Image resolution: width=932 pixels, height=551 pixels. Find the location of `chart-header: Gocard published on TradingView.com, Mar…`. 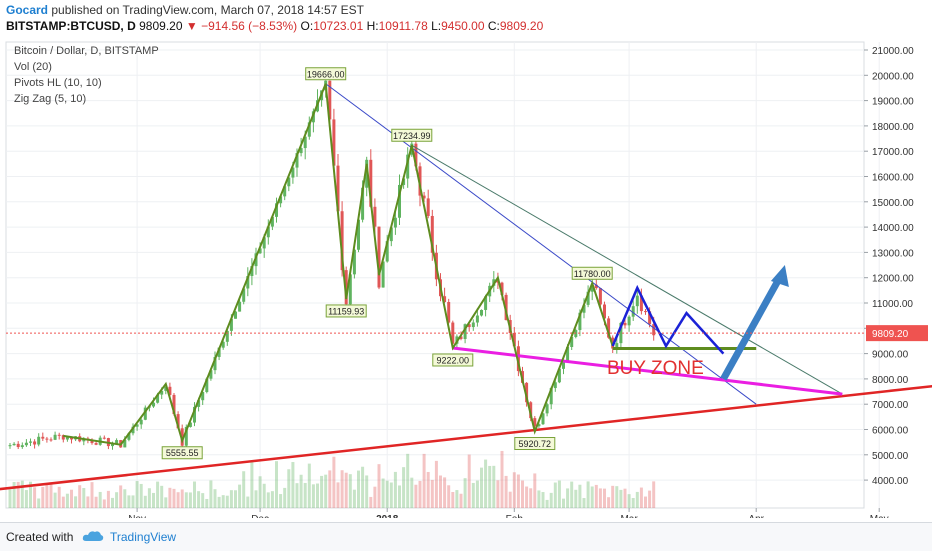

chart-header: Gocard published on TradingView.com, Mar… is located at coordinates (466, 18).